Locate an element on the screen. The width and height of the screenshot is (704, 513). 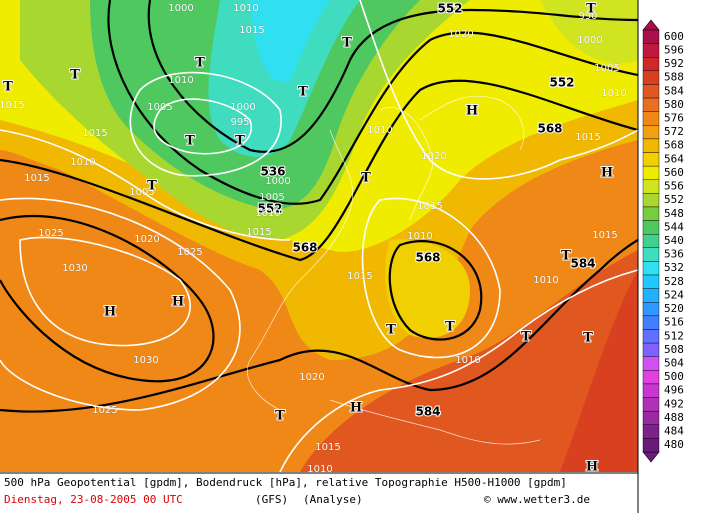
legend-label: 584 is located at coordinates (674, 90).